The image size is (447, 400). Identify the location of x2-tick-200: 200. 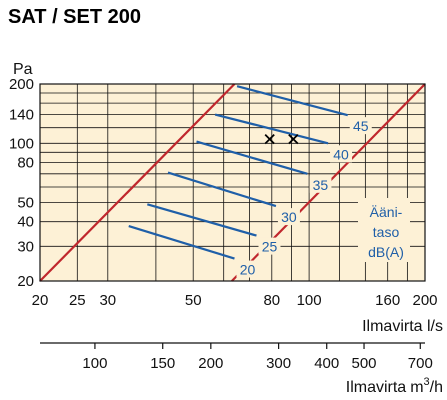
(210, 363).